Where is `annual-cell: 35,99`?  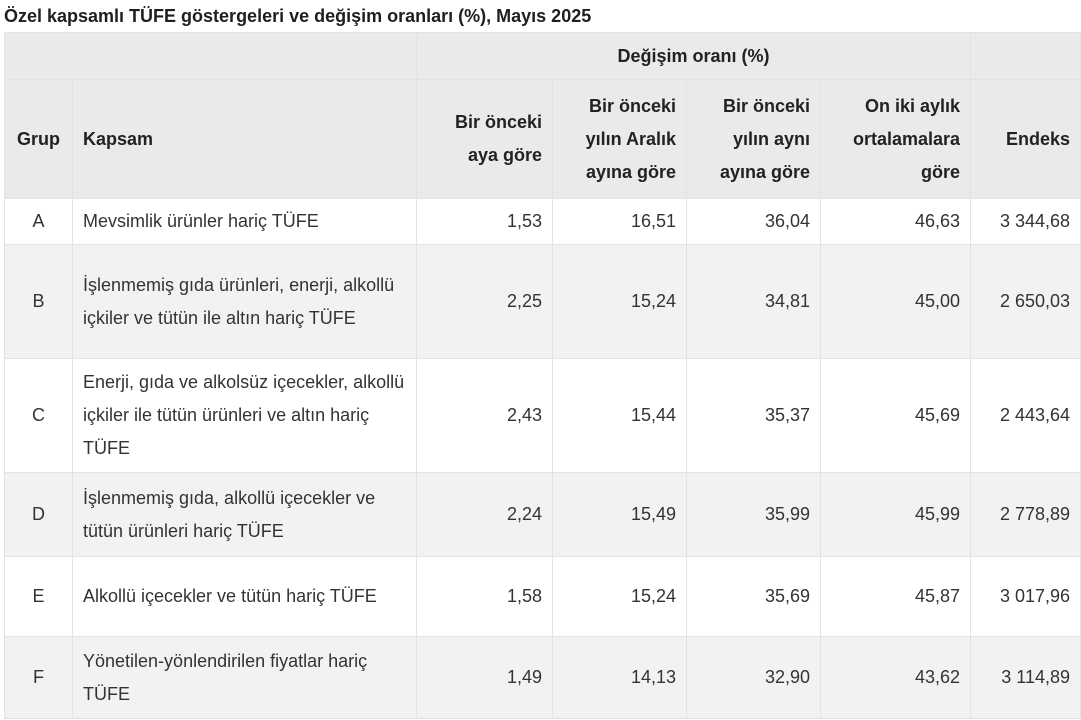
annual-cell: 35,99 is located at coordinates (753, 514).